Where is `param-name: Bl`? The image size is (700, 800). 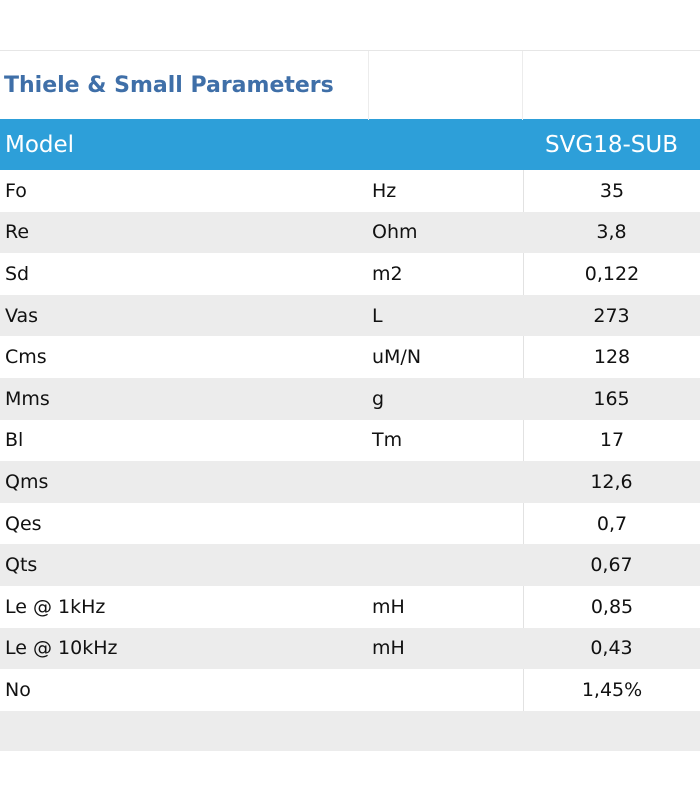
param-name: Bl is located at coordinates (14, 440).